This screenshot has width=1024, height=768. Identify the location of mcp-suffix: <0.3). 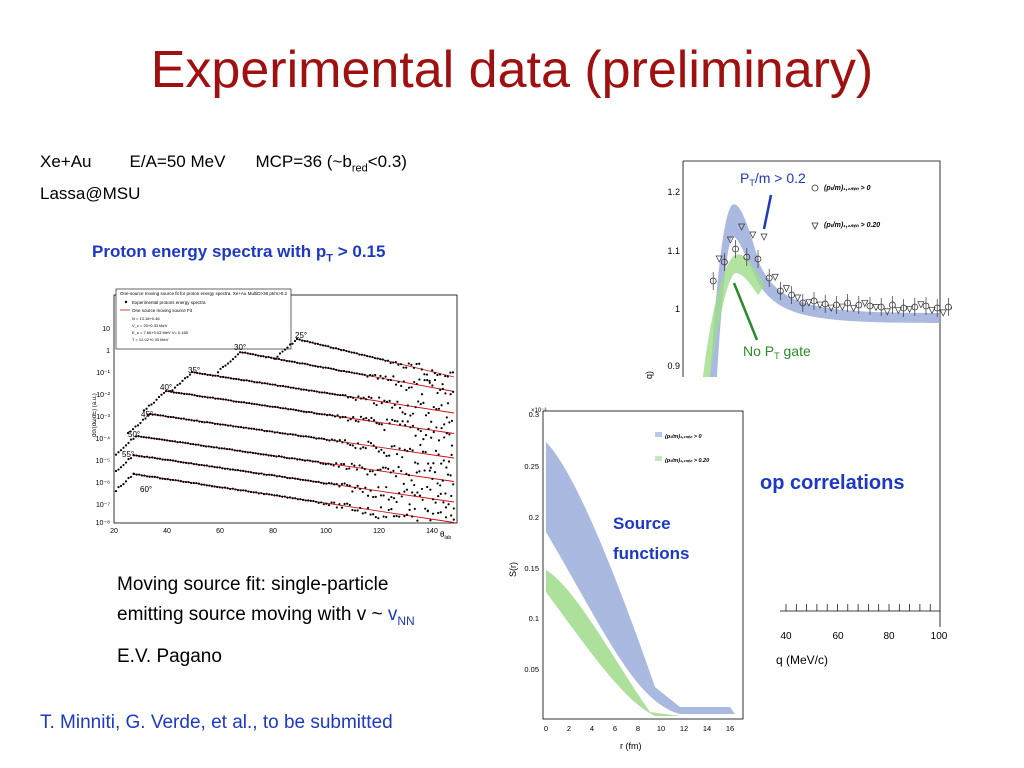
(387, 161).